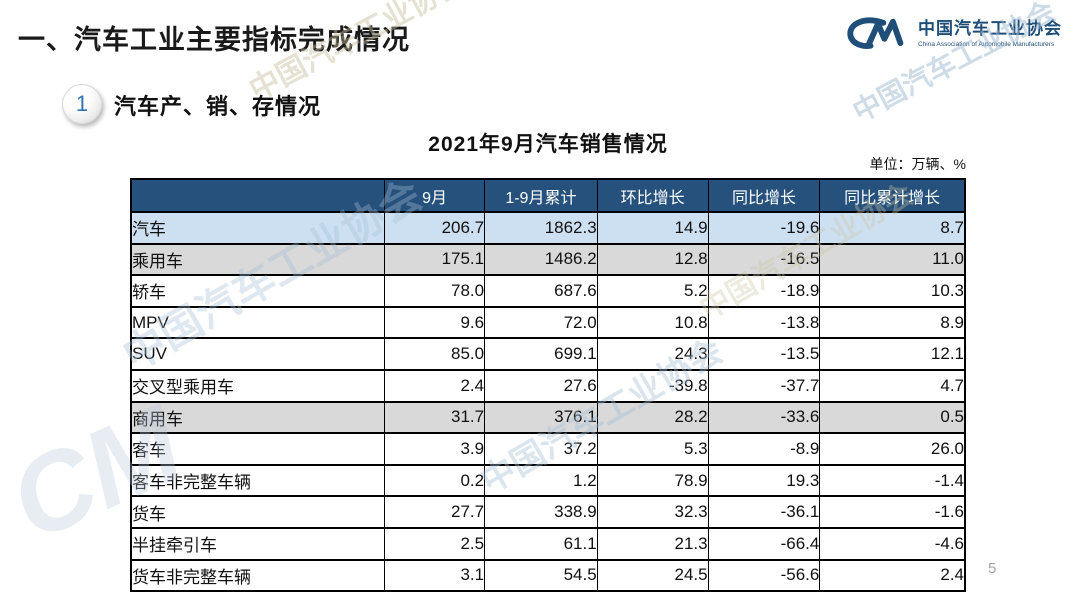 This screenshot has width=1080, height=604. I want to click on table-header-cell: 1-9月累计, so click(541, 196).